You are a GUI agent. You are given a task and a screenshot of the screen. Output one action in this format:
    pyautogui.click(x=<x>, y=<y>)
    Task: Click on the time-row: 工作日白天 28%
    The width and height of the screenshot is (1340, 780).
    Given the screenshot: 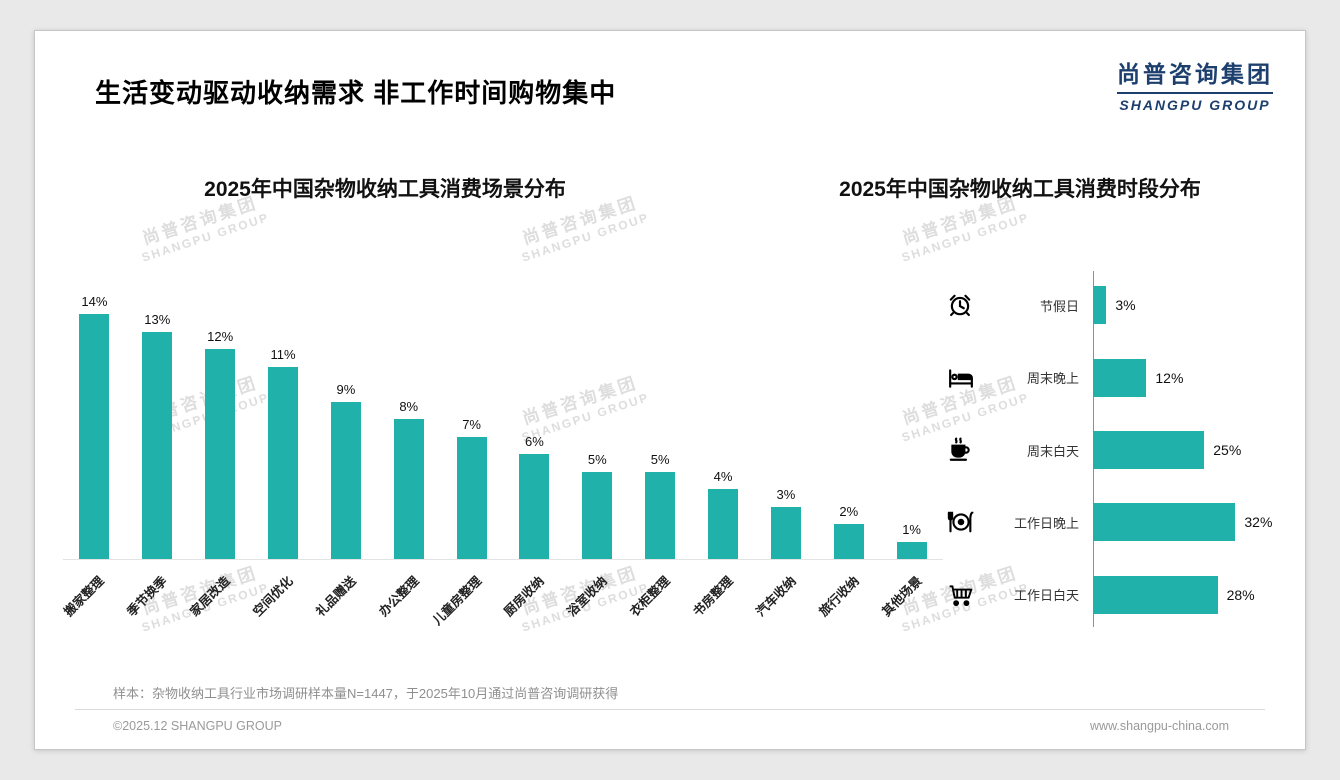 What is the action you would take?
    pyautogui.click(x=1119, y=595)
    